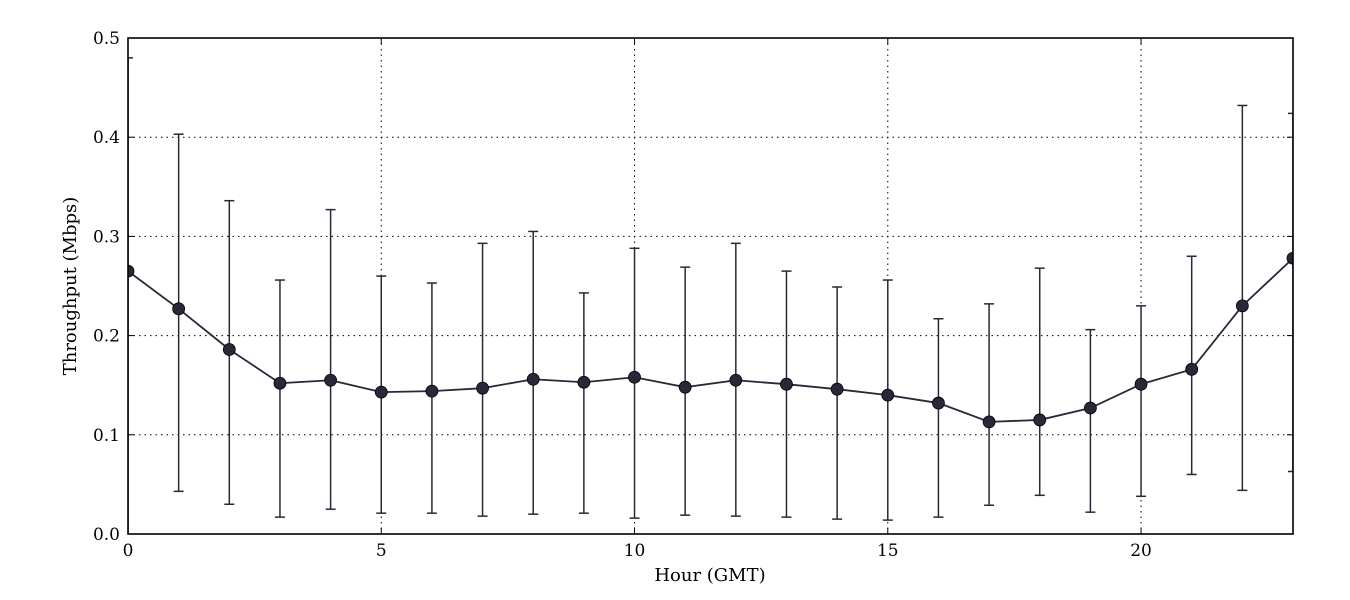 This screenshot has width=1350, height=600. What do you see at coordinates (106, 39) in the screenshot?
I see `y-tick-label: 0.5` at bounding box center [106, 39].